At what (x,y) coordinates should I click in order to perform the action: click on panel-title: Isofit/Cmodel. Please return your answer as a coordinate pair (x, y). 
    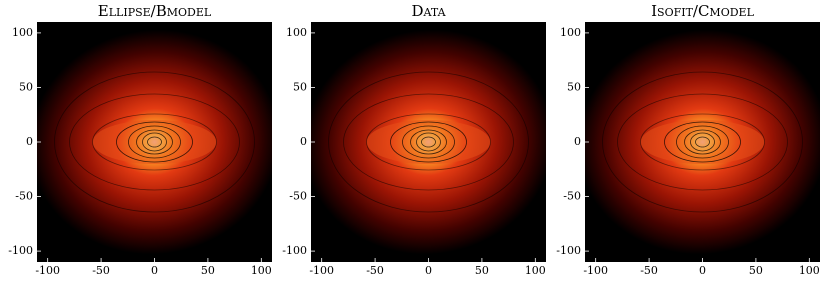
    Looking at the image, I should click on (702, 11).